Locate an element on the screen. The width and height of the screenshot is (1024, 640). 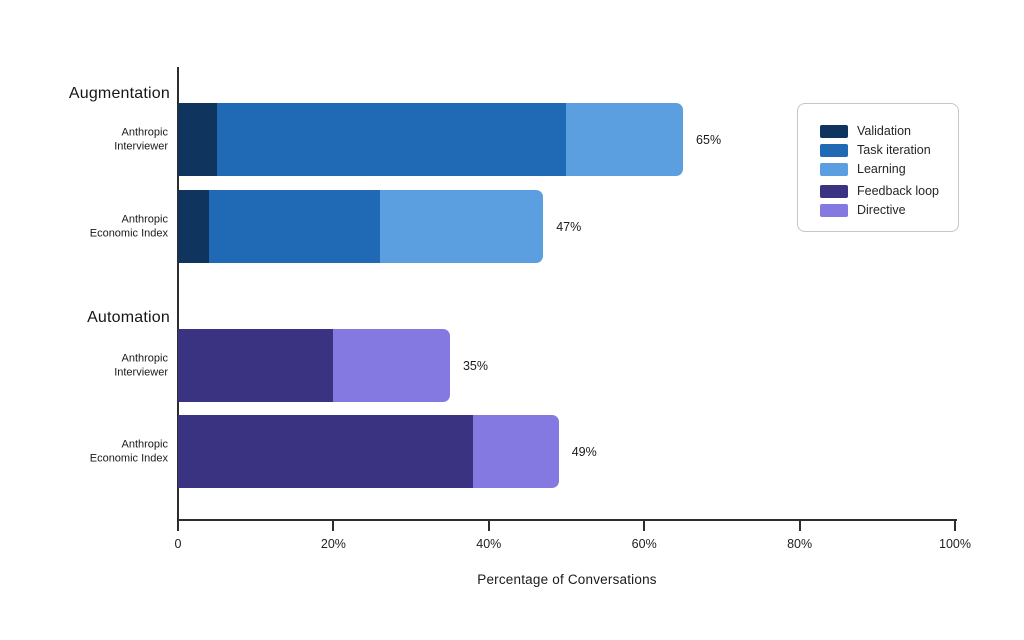
x-tick-label: 100% is located at coordinates (955, 544).